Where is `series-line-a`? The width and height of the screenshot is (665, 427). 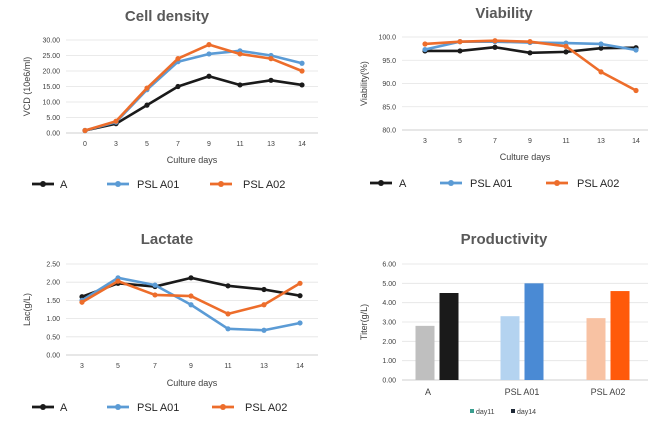
series-line-a is located at coordinates (193, 103).